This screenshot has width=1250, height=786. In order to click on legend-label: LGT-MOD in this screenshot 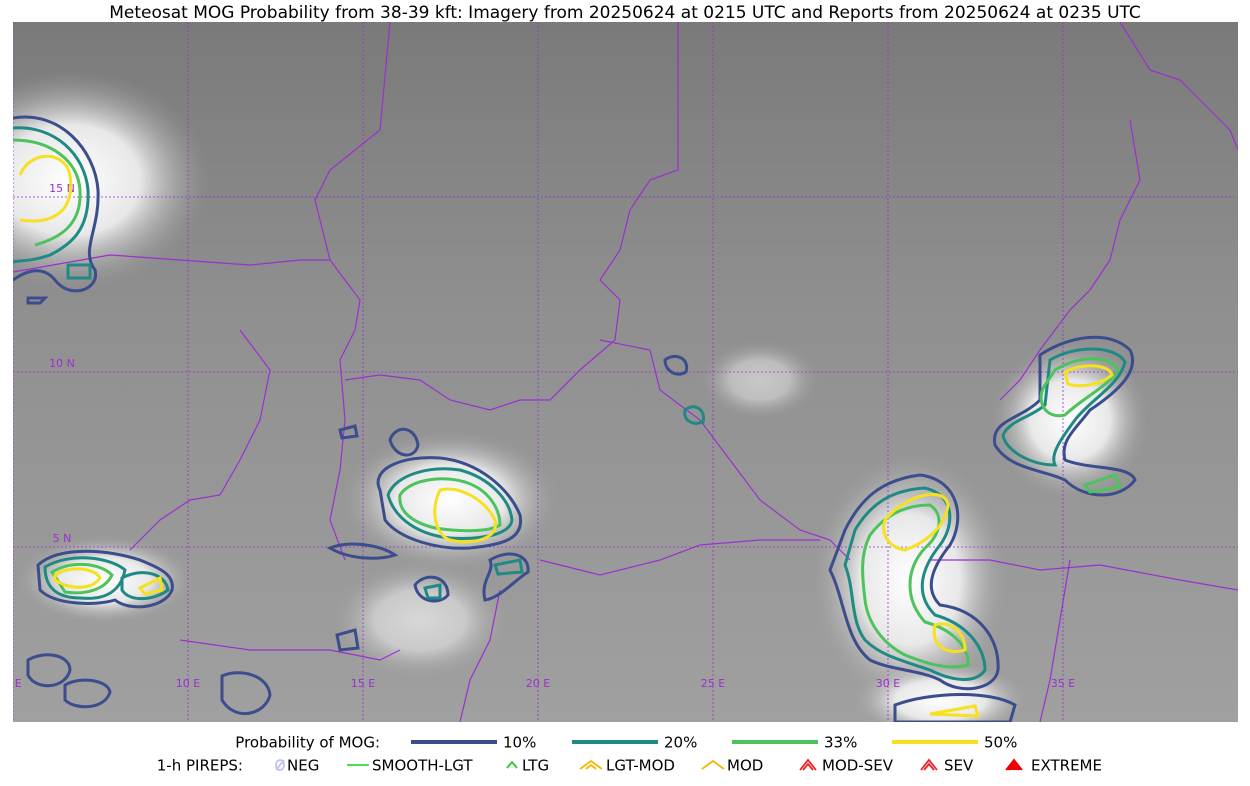, I will do `click(640, 766)`.